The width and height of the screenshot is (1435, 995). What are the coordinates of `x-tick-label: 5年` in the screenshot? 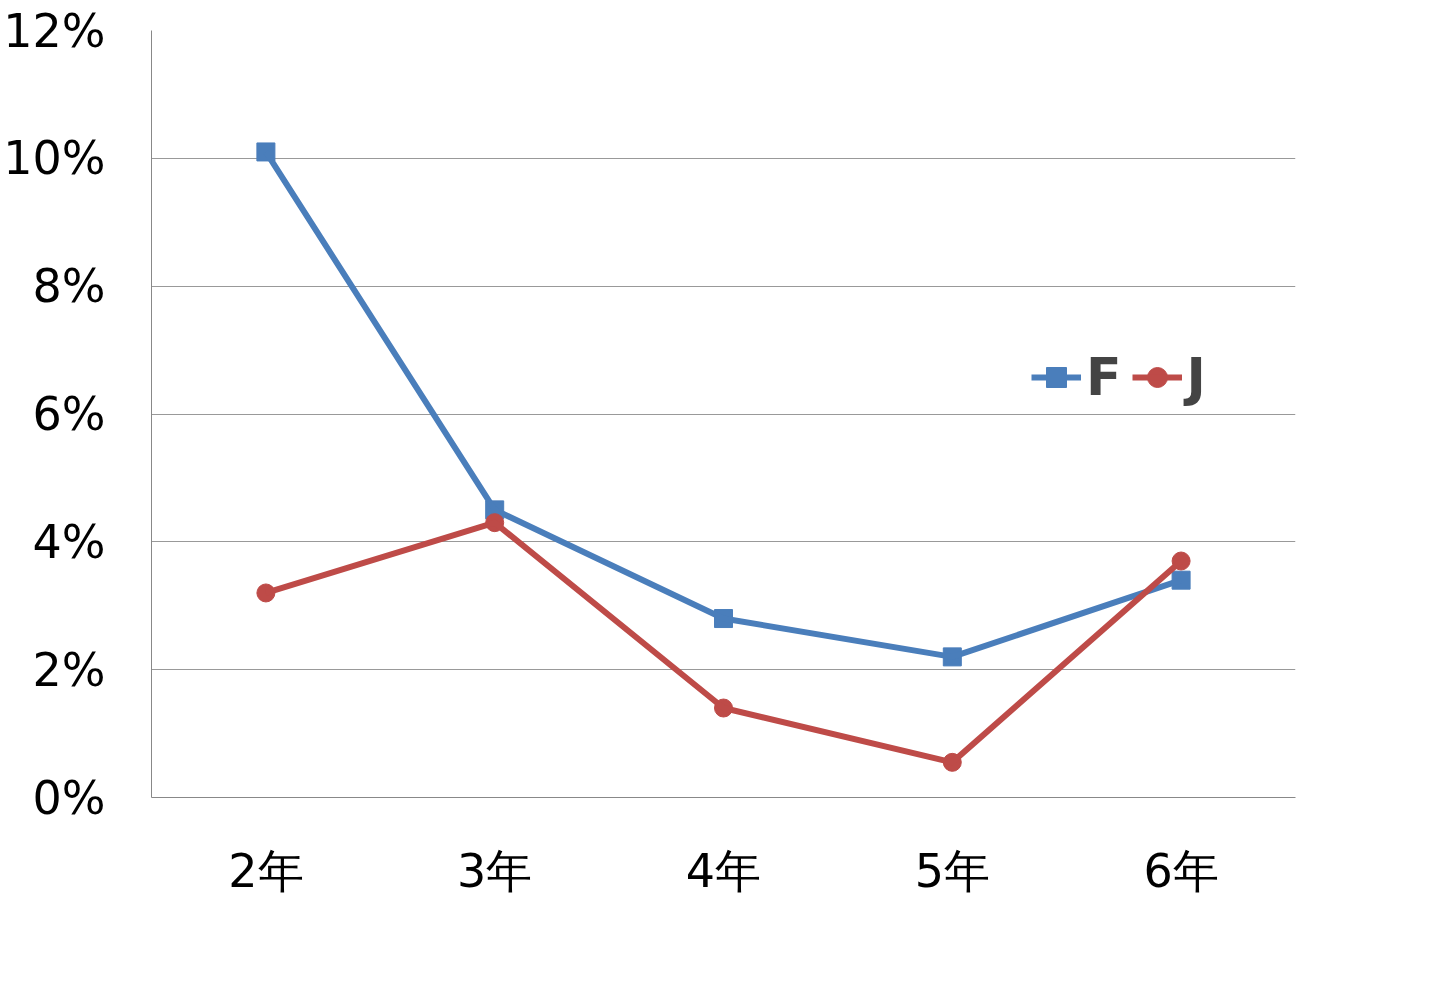 It's located at (952, 870).